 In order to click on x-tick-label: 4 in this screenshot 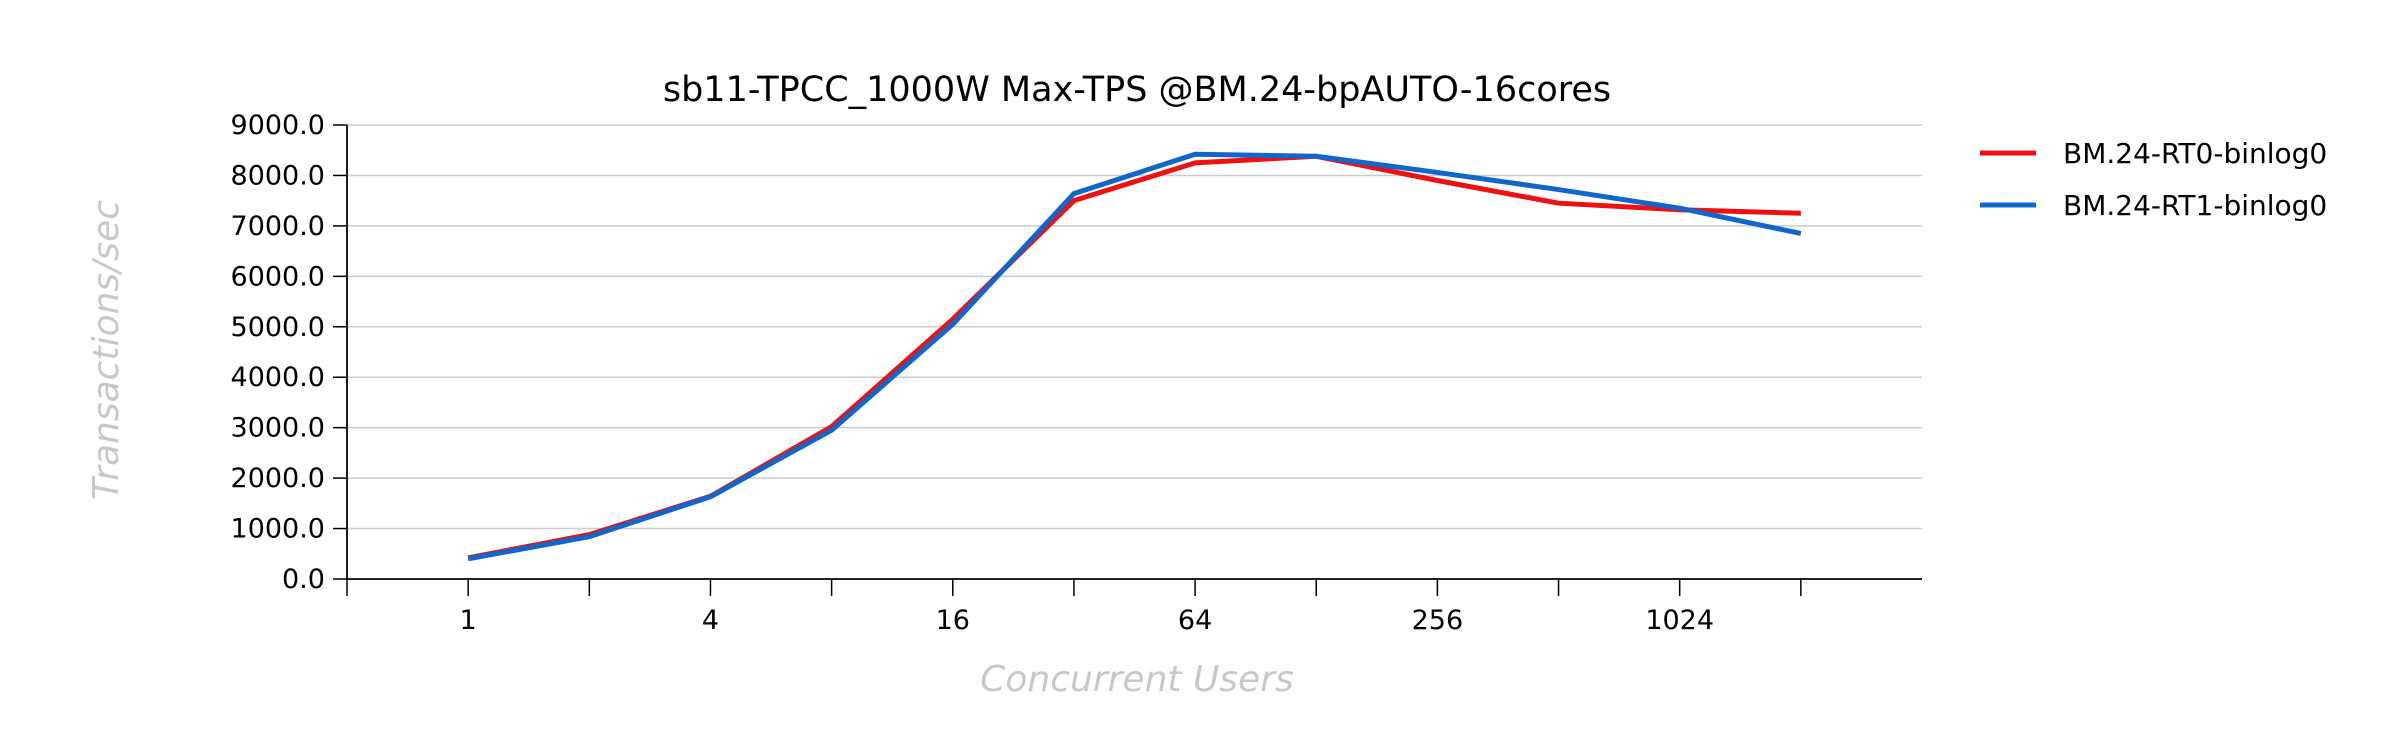, I will do `click(710, 620)`.